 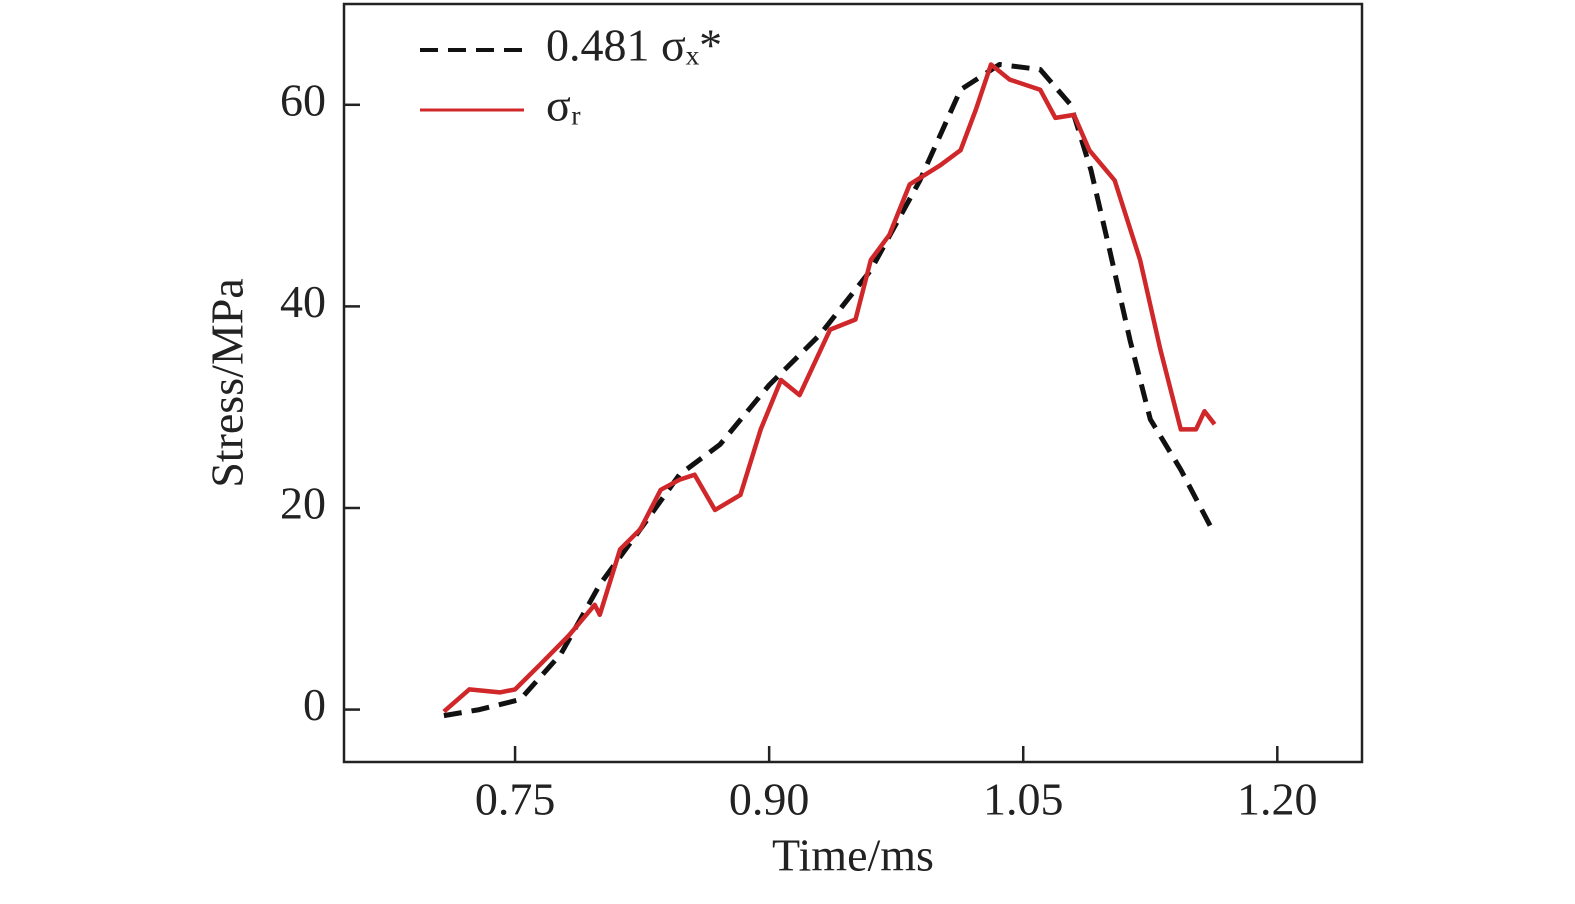 I want to click on x-tick-label: 1.20, so click(x=1277, y=799).